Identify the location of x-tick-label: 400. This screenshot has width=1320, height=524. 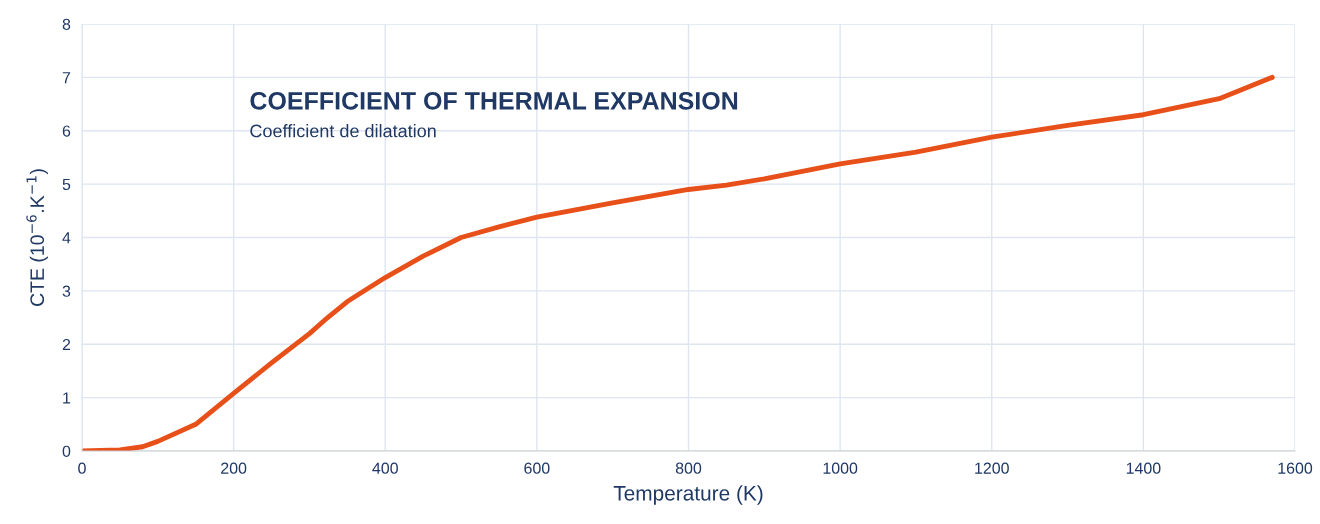
(385, 468).